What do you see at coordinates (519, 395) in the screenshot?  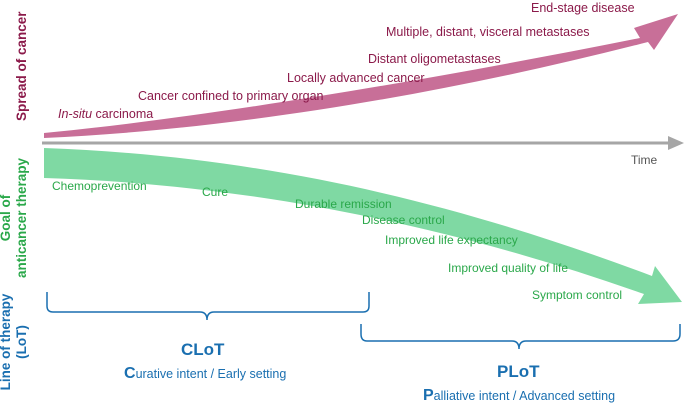 I see `plot-subtitle: Palliative intent / Advanced setting` at bounding box center [519, 395].